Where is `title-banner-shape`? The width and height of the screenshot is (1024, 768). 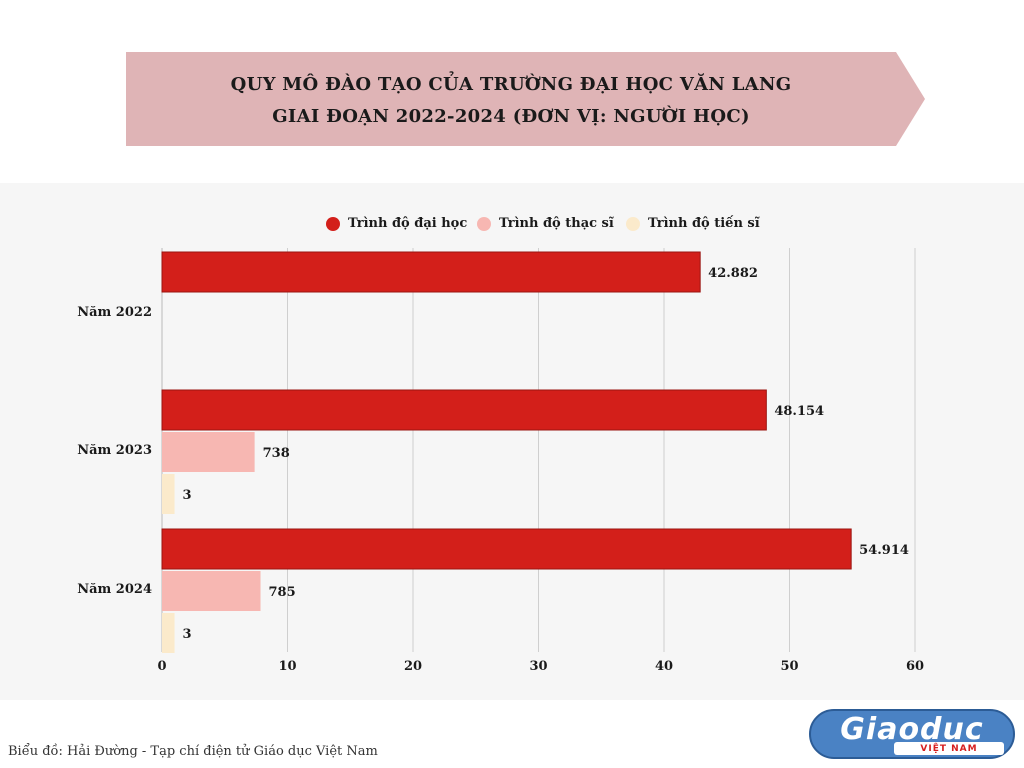 title-banner-shape is located at coordinates (525, 99).